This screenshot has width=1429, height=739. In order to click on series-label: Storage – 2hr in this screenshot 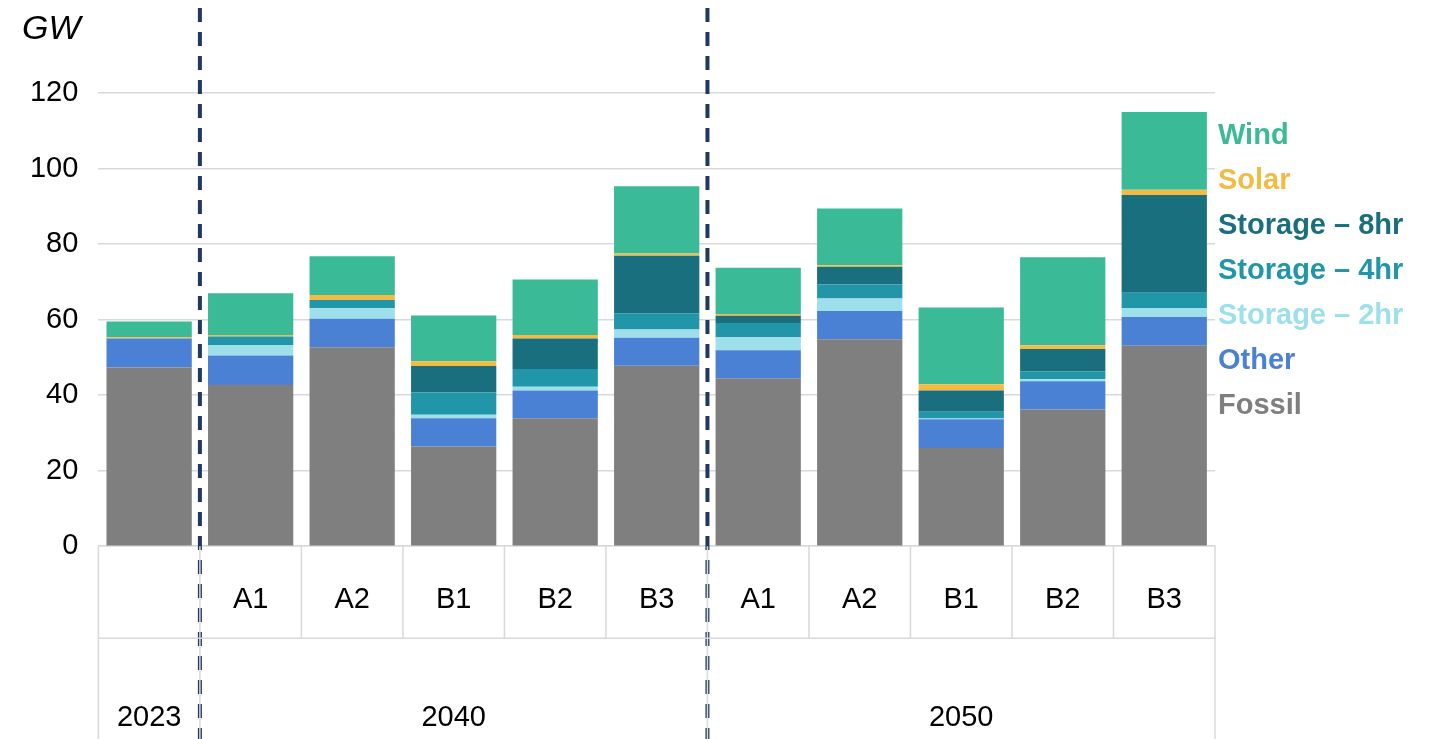, I will do `click(1311, 314)`.